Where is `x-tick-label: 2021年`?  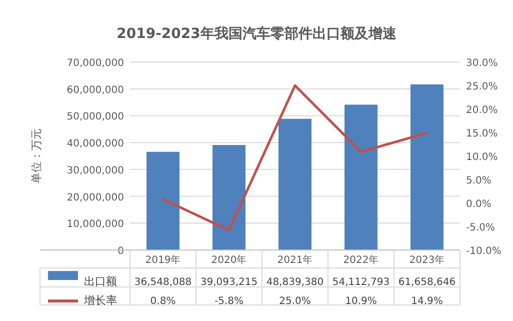 x-tick-label: 2021年 is located at coordinates (295, 260).